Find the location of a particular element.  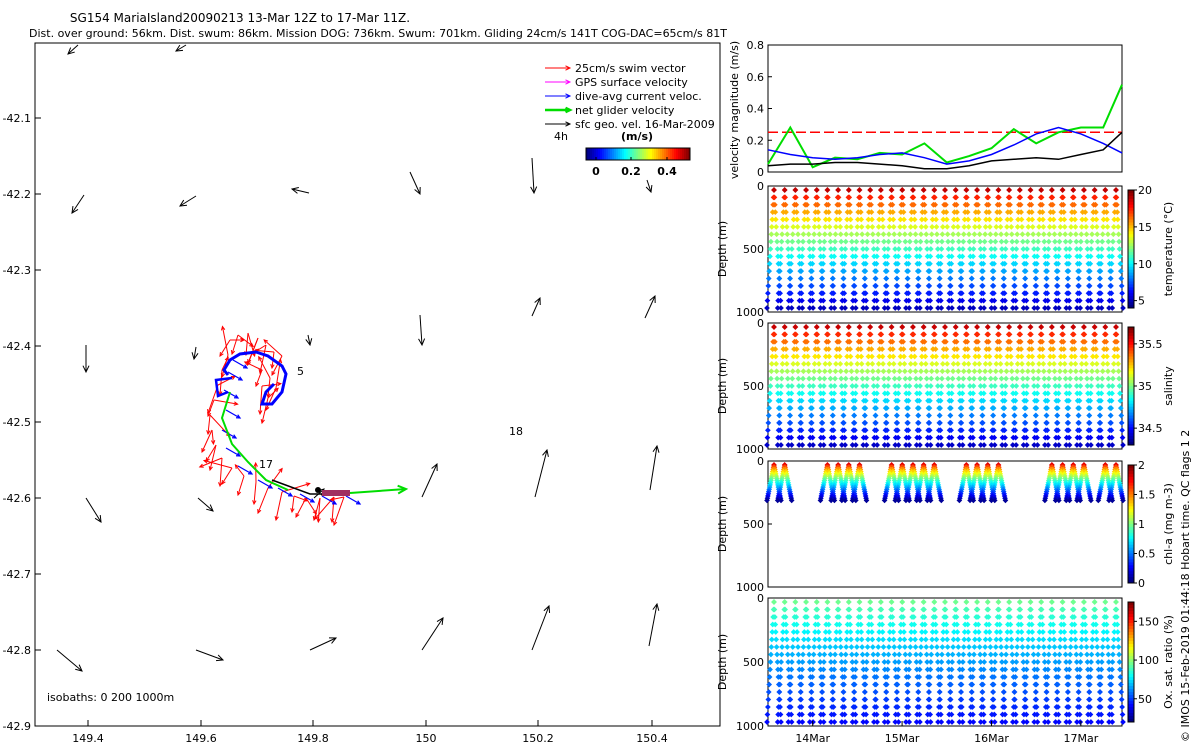

map-ytick-label: -42.3 is located at coordinates (17, 270).